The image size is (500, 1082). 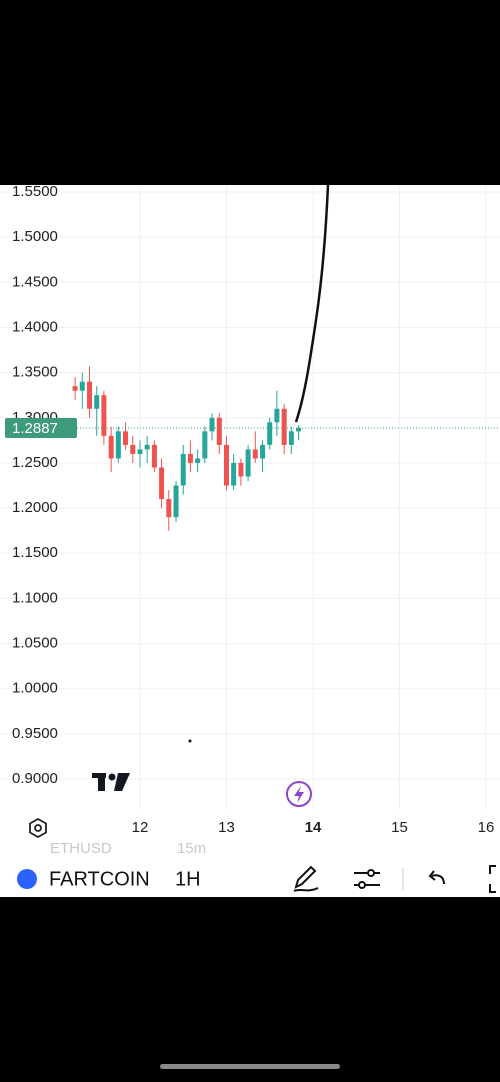 I want to click on x-tick-label: 13, so click(x=226, y=827).